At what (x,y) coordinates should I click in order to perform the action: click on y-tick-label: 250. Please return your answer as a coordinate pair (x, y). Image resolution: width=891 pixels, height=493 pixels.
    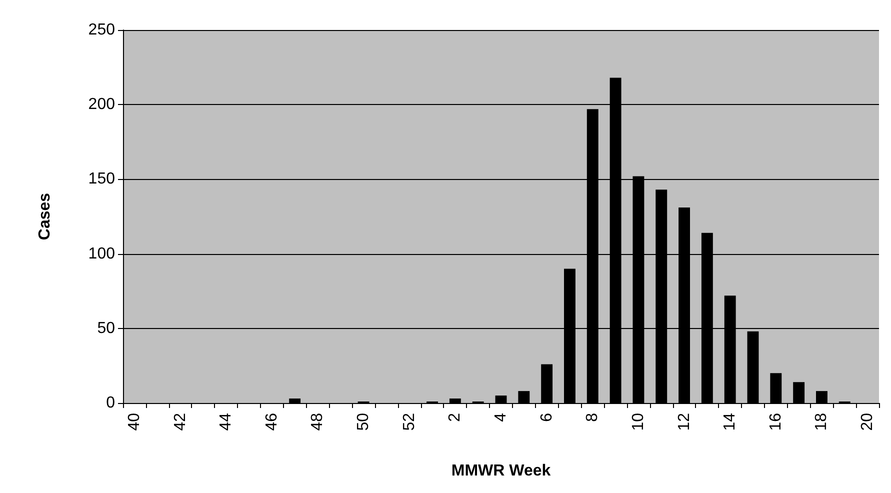
    Looking at the image, I should click on (102, 30).